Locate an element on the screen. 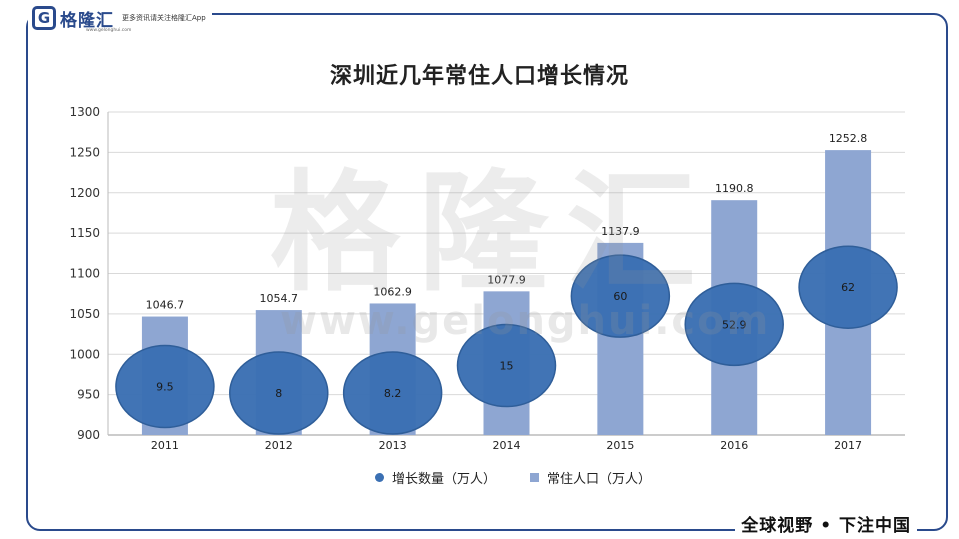 The image size is (959, 539). y-tick-label: 1250 is located at coordinates (84, 152).